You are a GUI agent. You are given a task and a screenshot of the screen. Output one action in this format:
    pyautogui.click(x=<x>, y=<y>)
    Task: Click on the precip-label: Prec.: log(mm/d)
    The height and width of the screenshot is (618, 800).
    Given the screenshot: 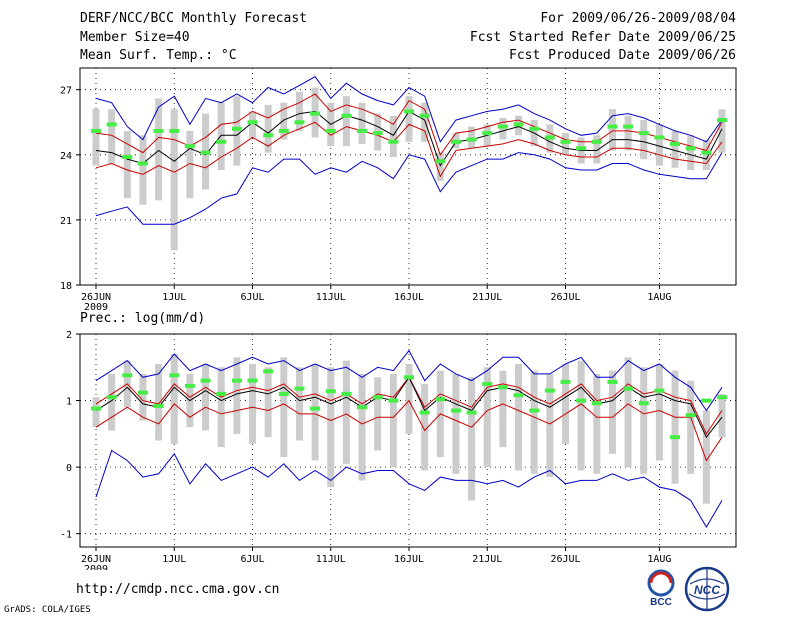 What is the action you would take?
    pyautogui.click(x=143, y=318)
    